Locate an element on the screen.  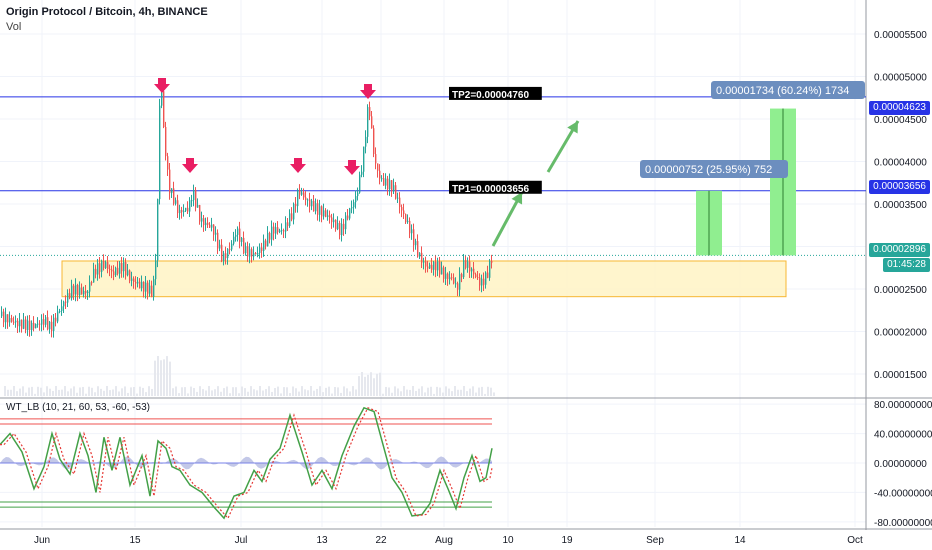
current-price-badge: 0.00002896 is located at coordinates (899, 250).